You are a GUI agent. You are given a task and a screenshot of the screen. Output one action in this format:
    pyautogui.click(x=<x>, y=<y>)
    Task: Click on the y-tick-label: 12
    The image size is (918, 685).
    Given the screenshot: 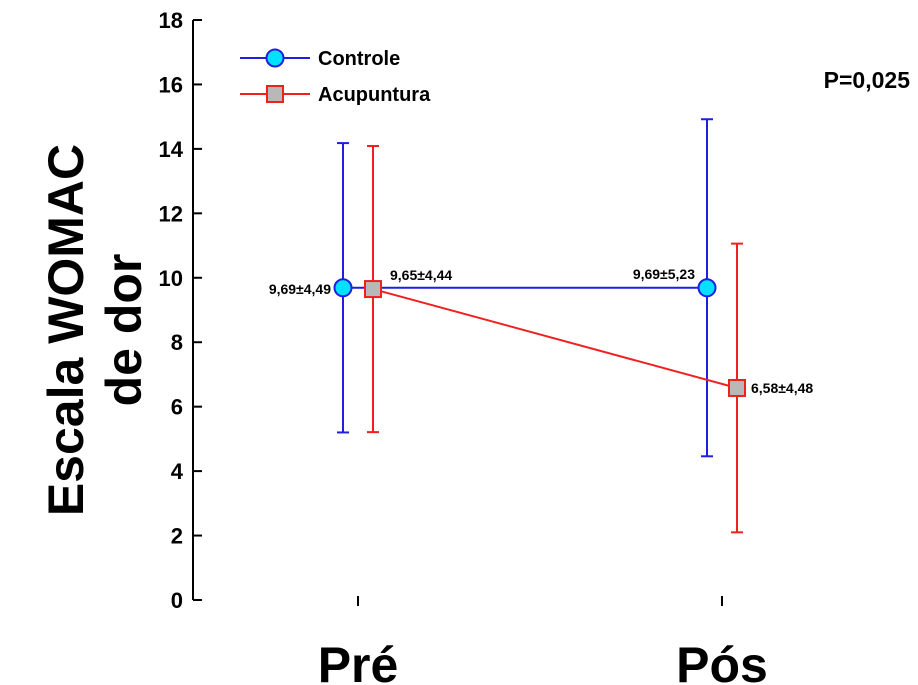 What is the action you would take?
    pyautogui.click(x=171, y=213)
    